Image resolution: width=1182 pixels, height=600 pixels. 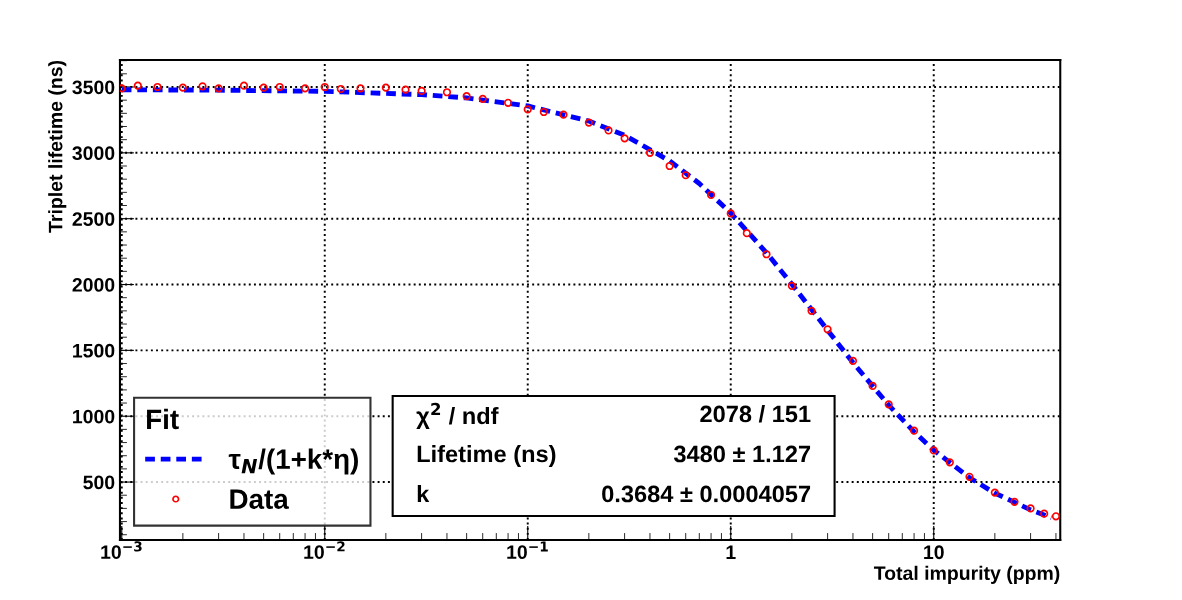 What do you see at coordinates (163, 419) in the screenshot?
I see `legend-title: Fit` at bounding box center [163, 419].